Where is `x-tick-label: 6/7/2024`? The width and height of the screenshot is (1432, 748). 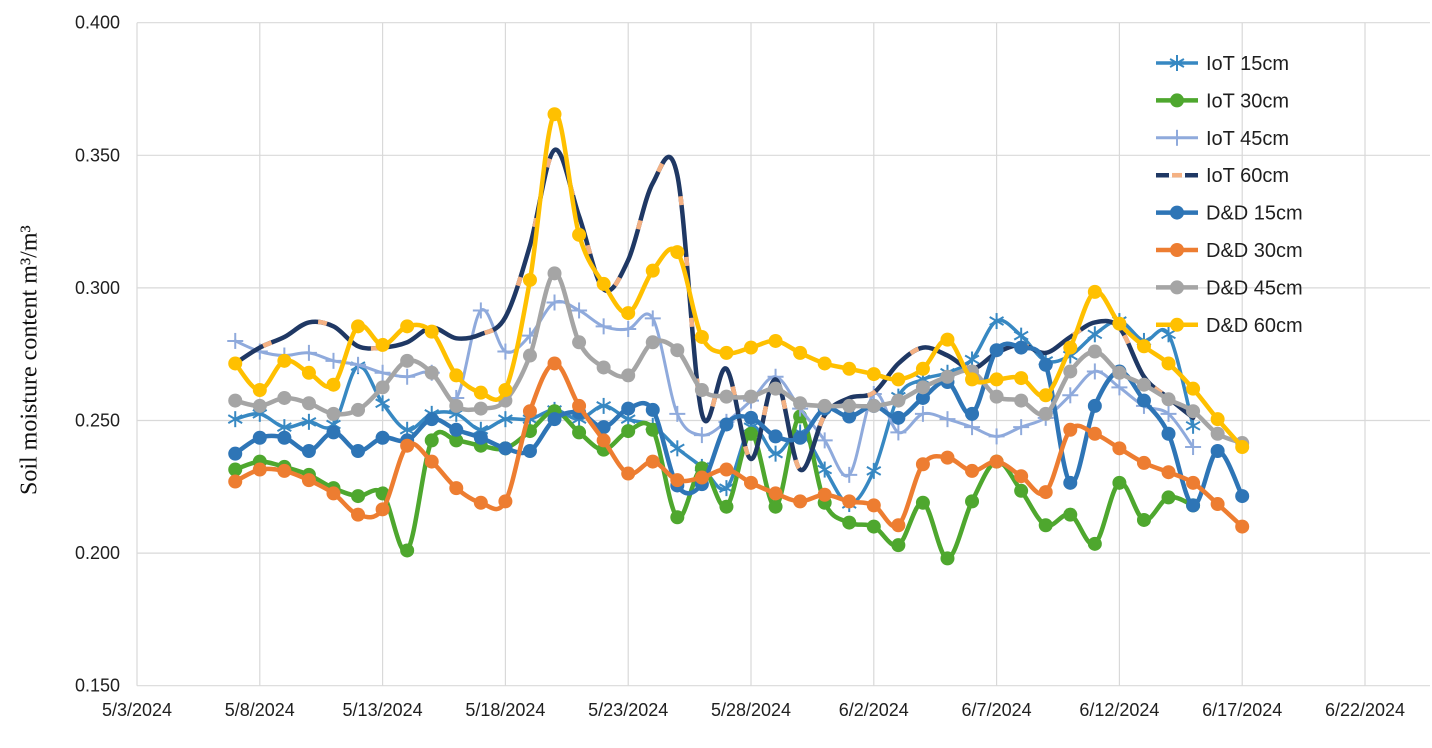 x-tick-label: 6/7/2024 is located at coordinates (997, 710).